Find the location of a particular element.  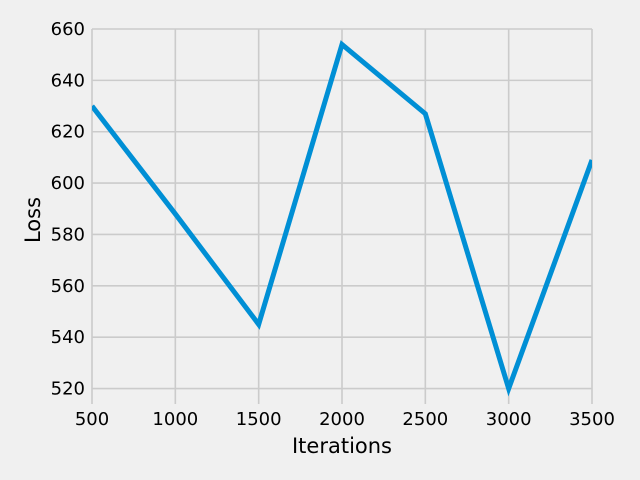

y-tick-label: 540 is located at coordinates (68, 337).